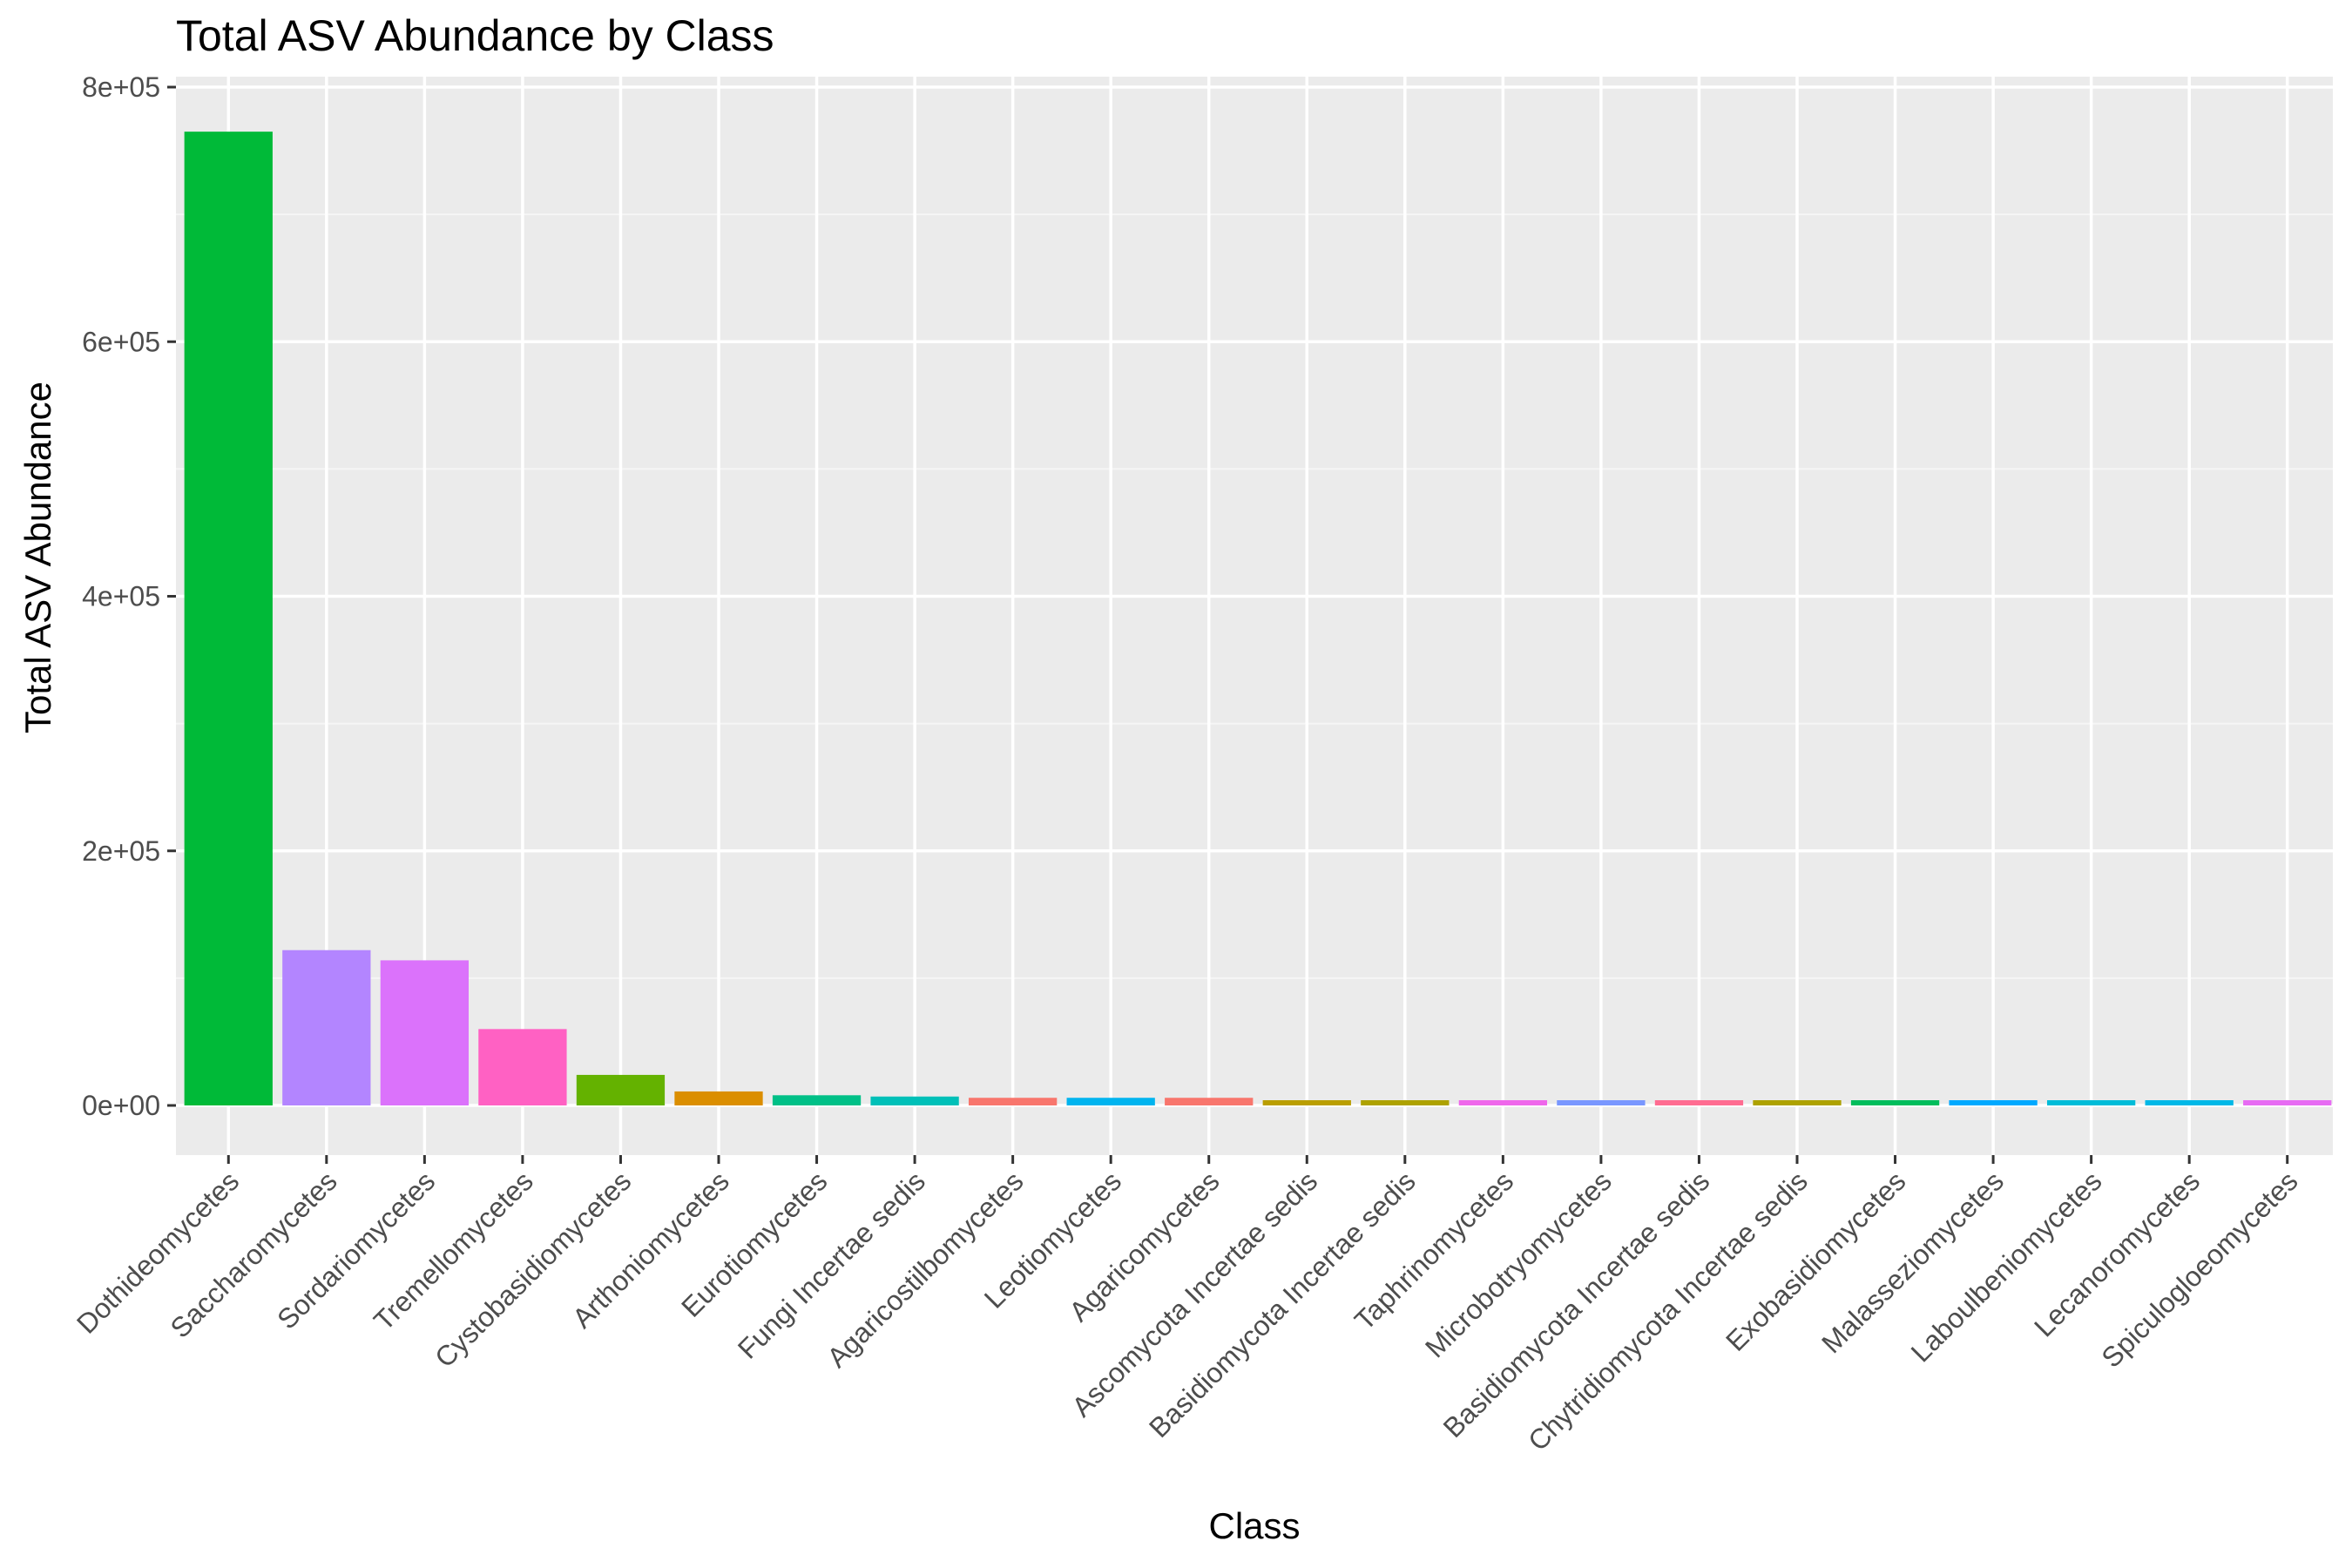 This screenshot has height=1568, width=2352. I want to click on y-tick-label: 0e+00, so click(121, 1105).